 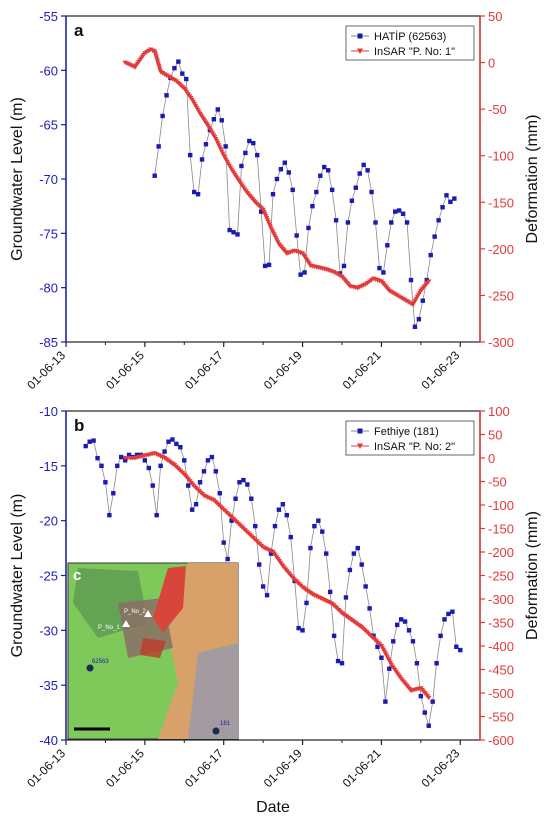 What do you see at coordinates (414, 447) in the screenshot?
I see `legend-label: InSAR "P. No: 2"` at bounding box center [414, 447].